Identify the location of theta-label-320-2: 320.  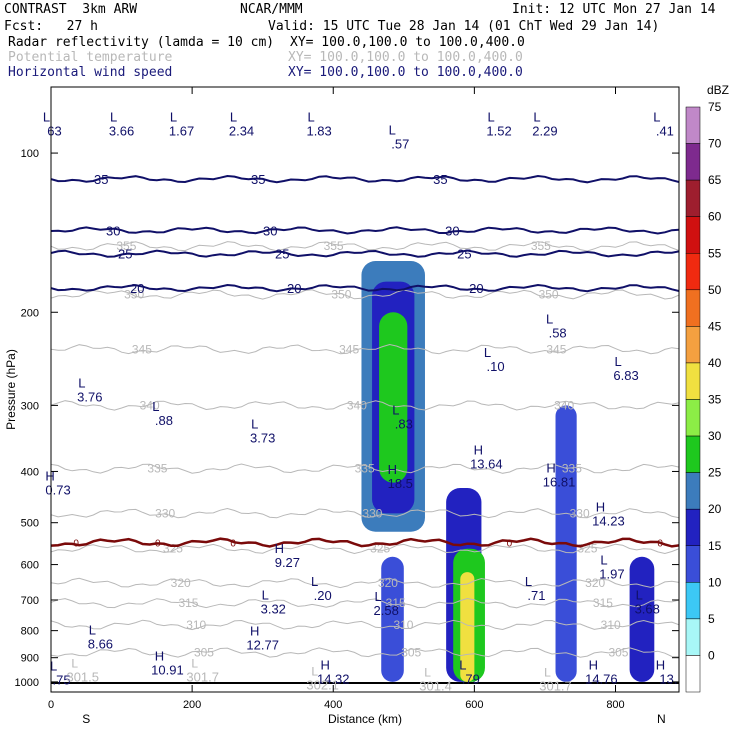
(595, 583).